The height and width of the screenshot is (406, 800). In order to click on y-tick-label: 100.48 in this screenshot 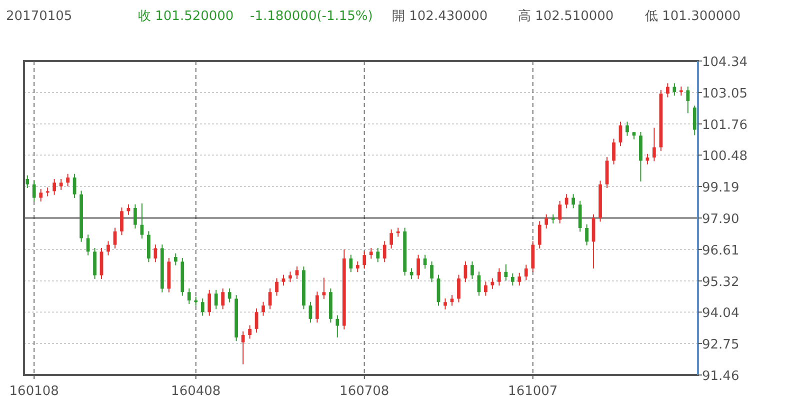, I will do `click(725, 156)`.